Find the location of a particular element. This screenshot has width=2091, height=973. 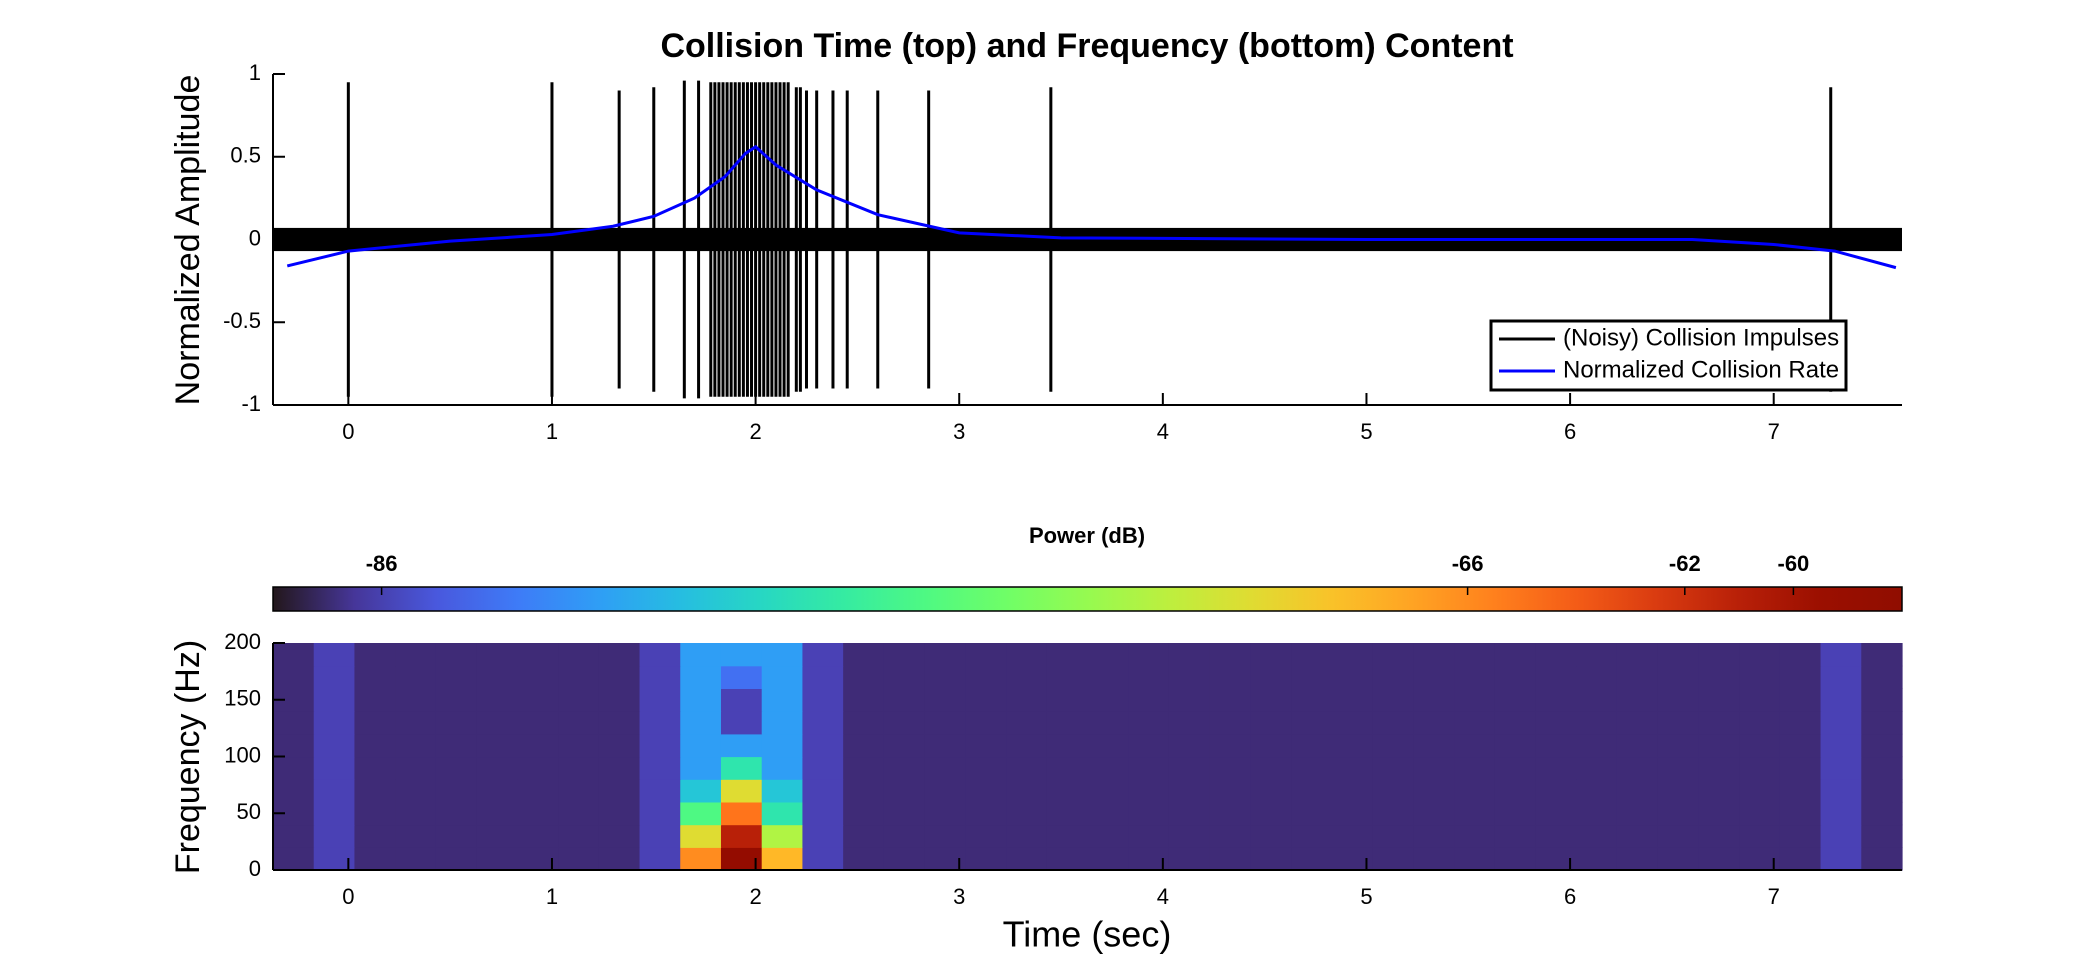

rate-line is located at coordinates (1091, 207).